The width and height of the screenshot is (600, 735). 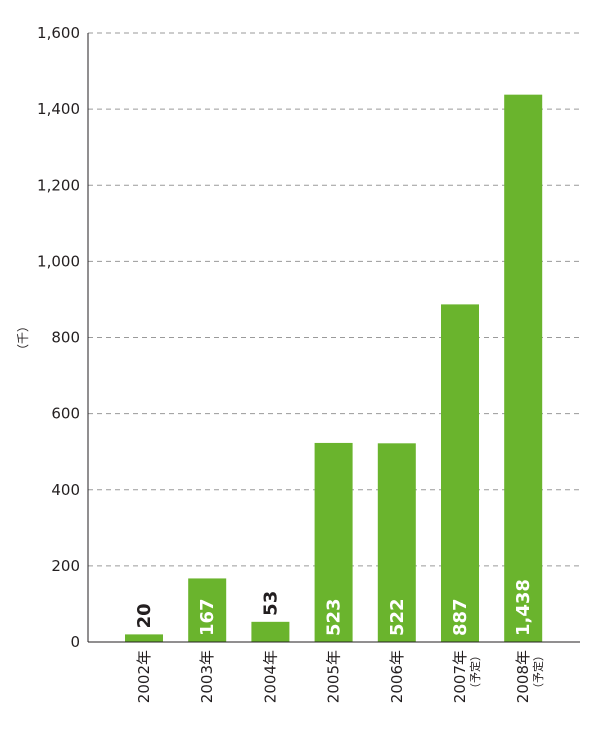 What do you see at coordinates (65, 490) in the screenshot?
I see `y-tick-label: 400` at bounding box center [65, 490].